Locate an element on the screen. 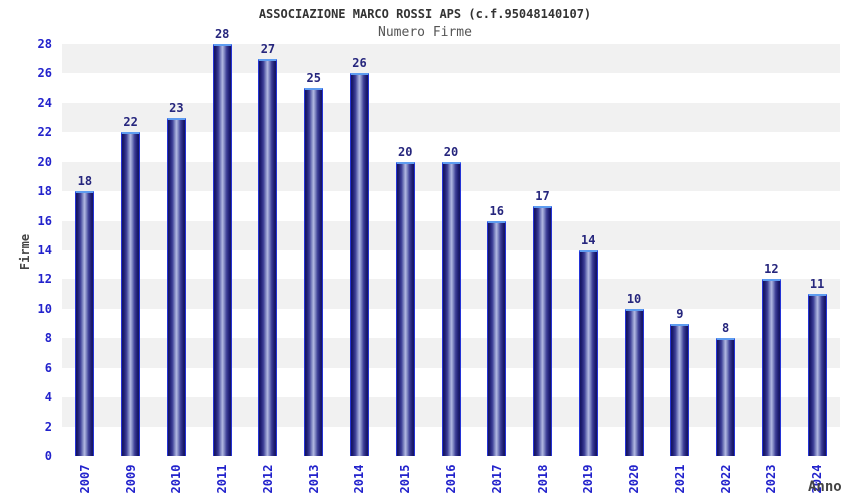  x-tick-label: 2010 is located at coordinates (176, 479).